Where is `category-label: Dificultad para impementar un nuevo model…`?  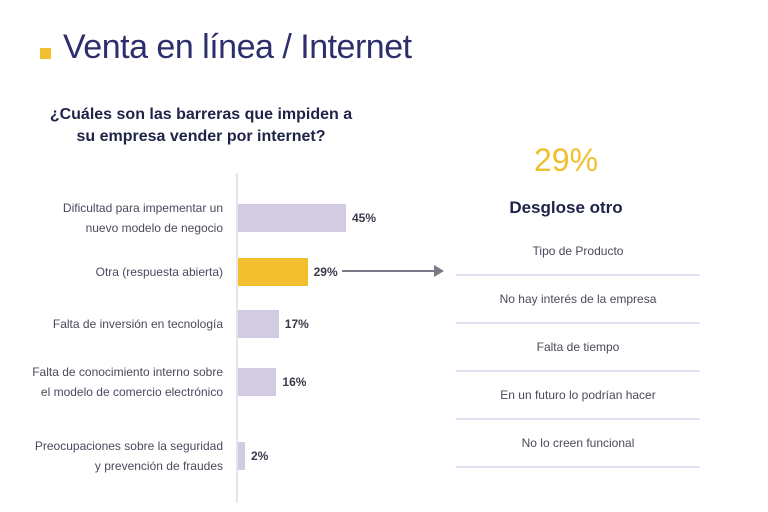
category-label: Dificultad para impementar un nuevo model… is located at coordinates (123, 218).